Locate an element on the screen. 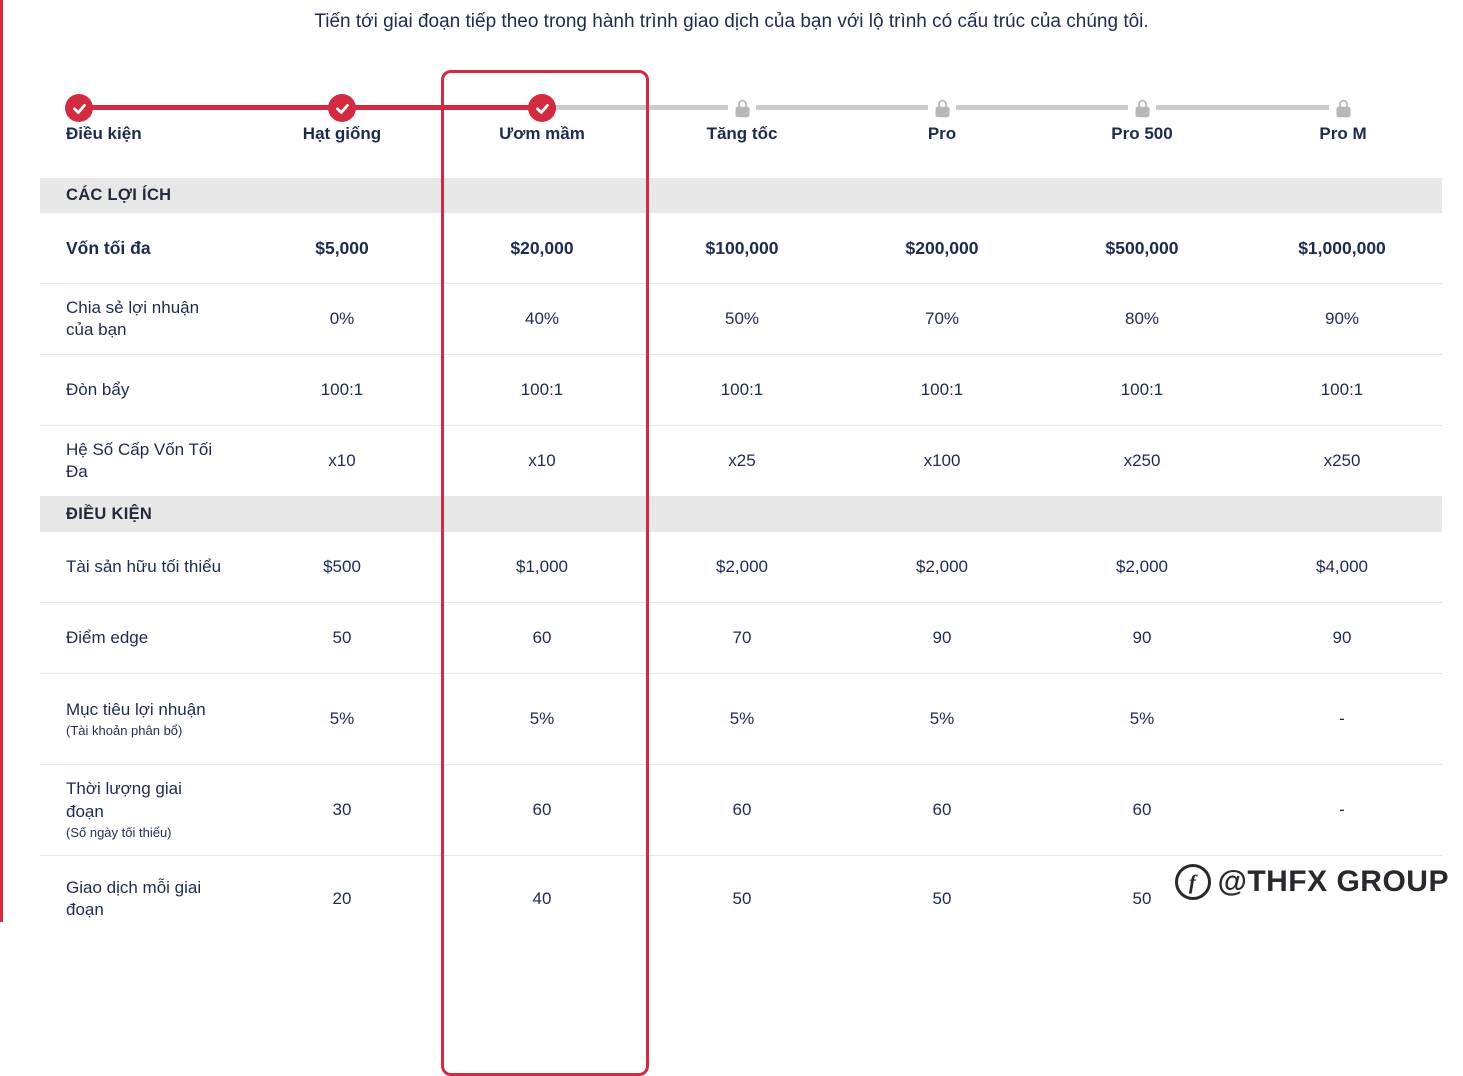 This screenshot has height=1076, width=1463. cell-value: $500 is located at coordinates (342, 566).